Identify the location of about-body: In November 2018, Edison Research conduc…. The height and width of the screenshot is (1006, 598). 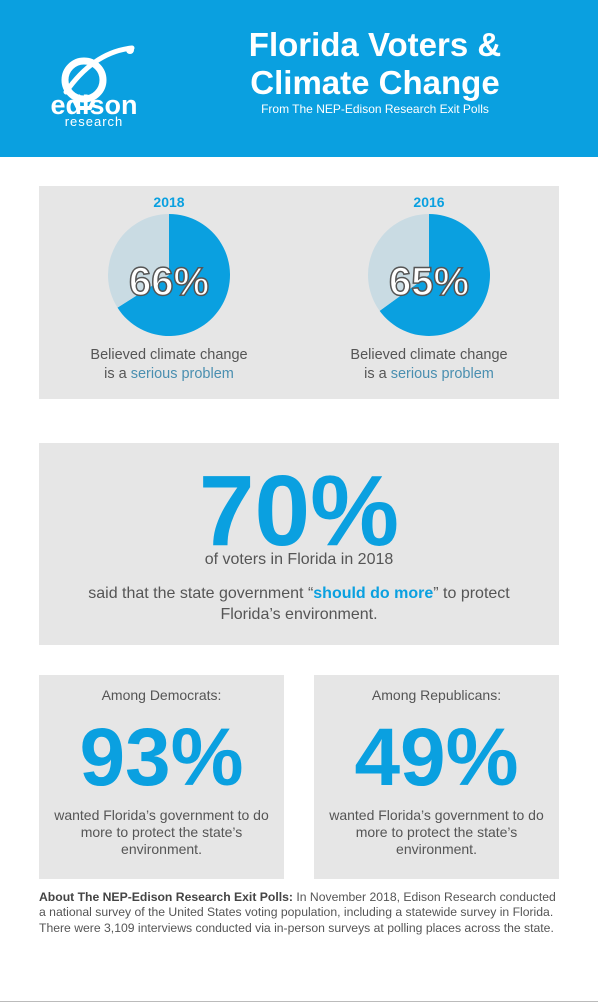
(297, 912).